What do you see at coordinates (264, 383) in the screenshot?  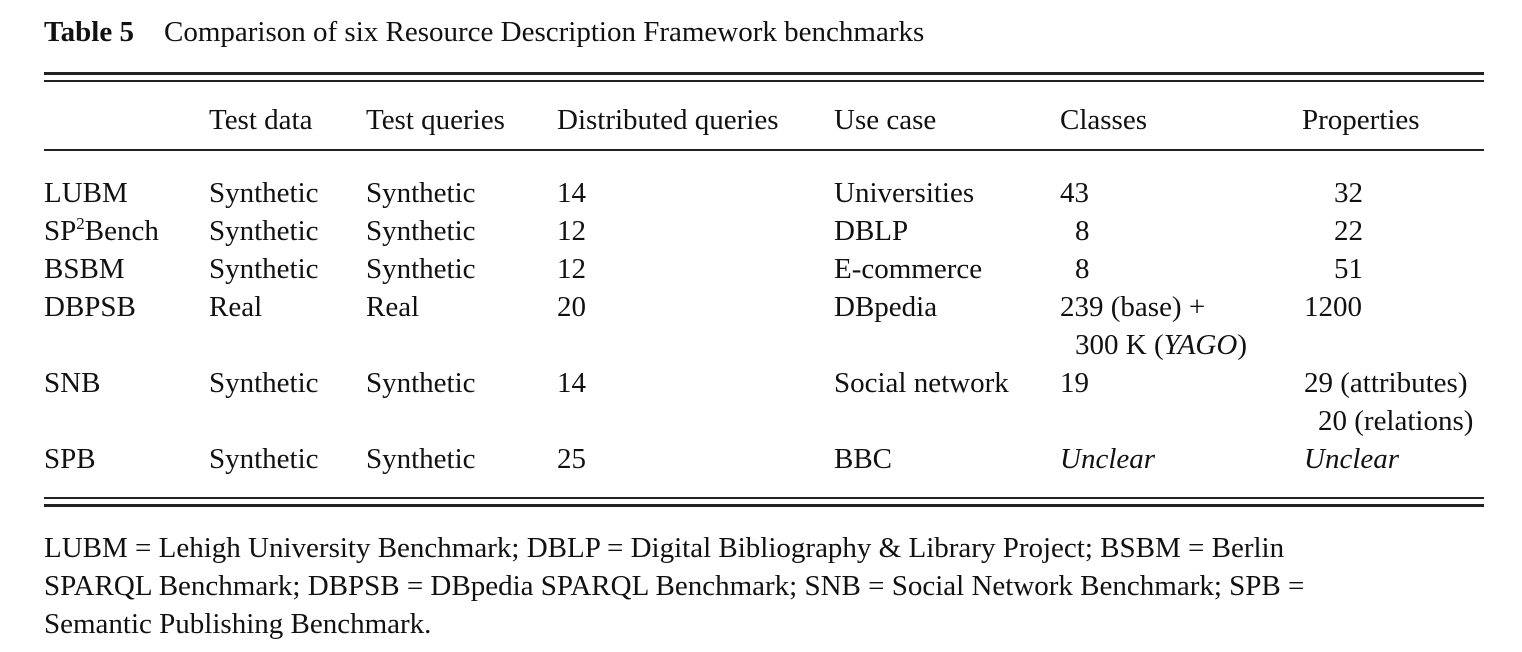 I see `row-snb-test-data: Synthetic` at bounding box center [264, 383].